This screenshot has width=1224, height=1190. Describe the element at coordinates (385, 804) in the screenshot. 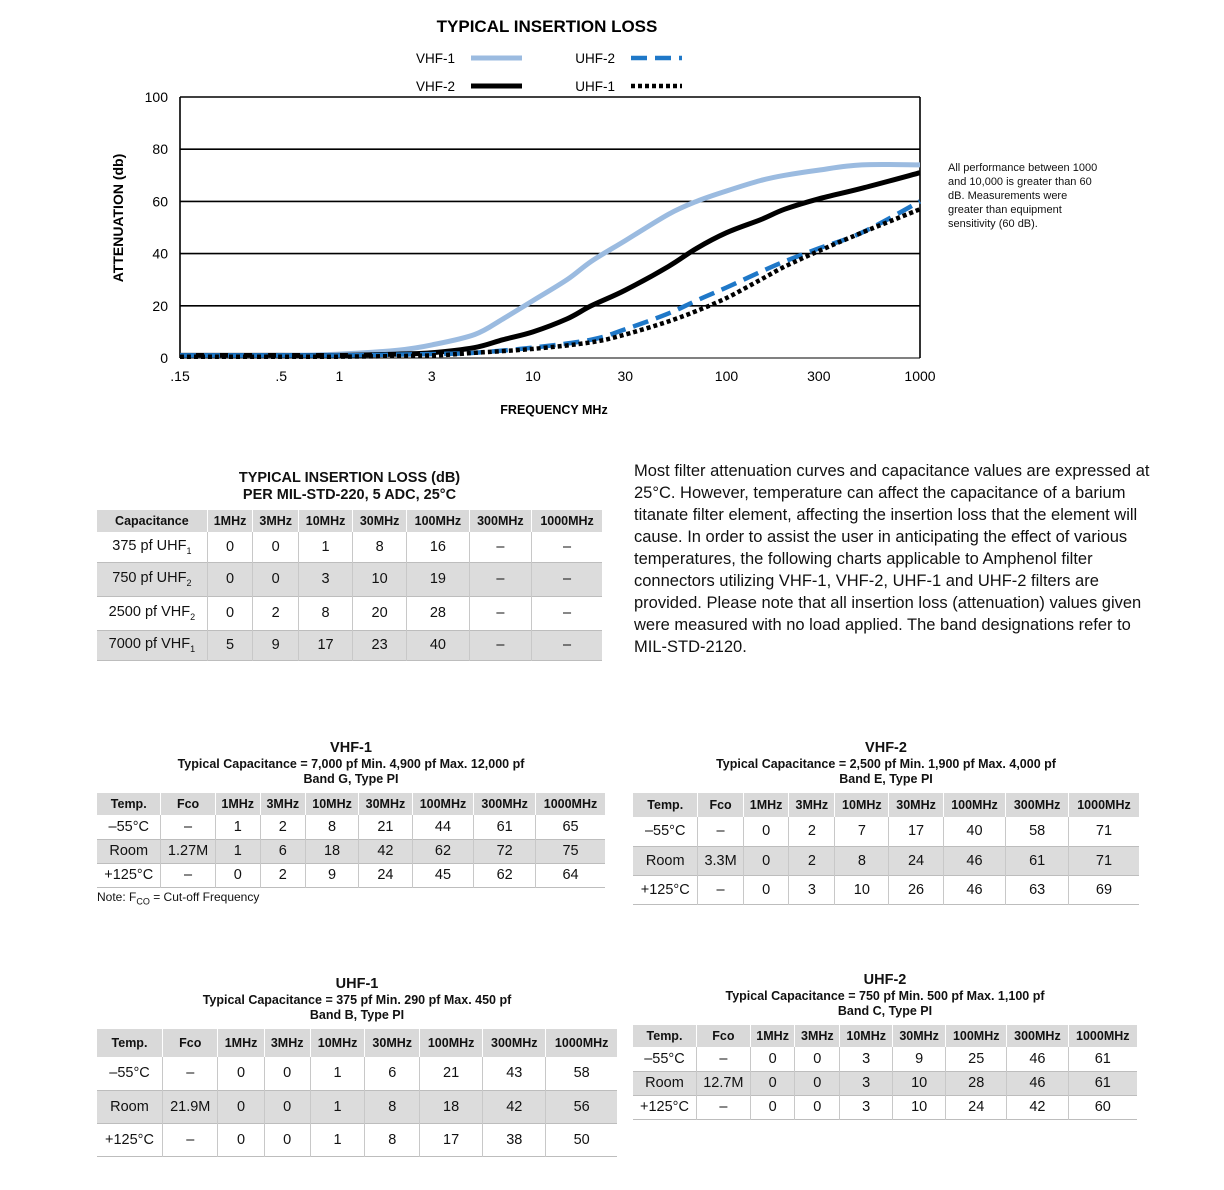

I see `vhf1-header-cell: 30MHz` at that location.